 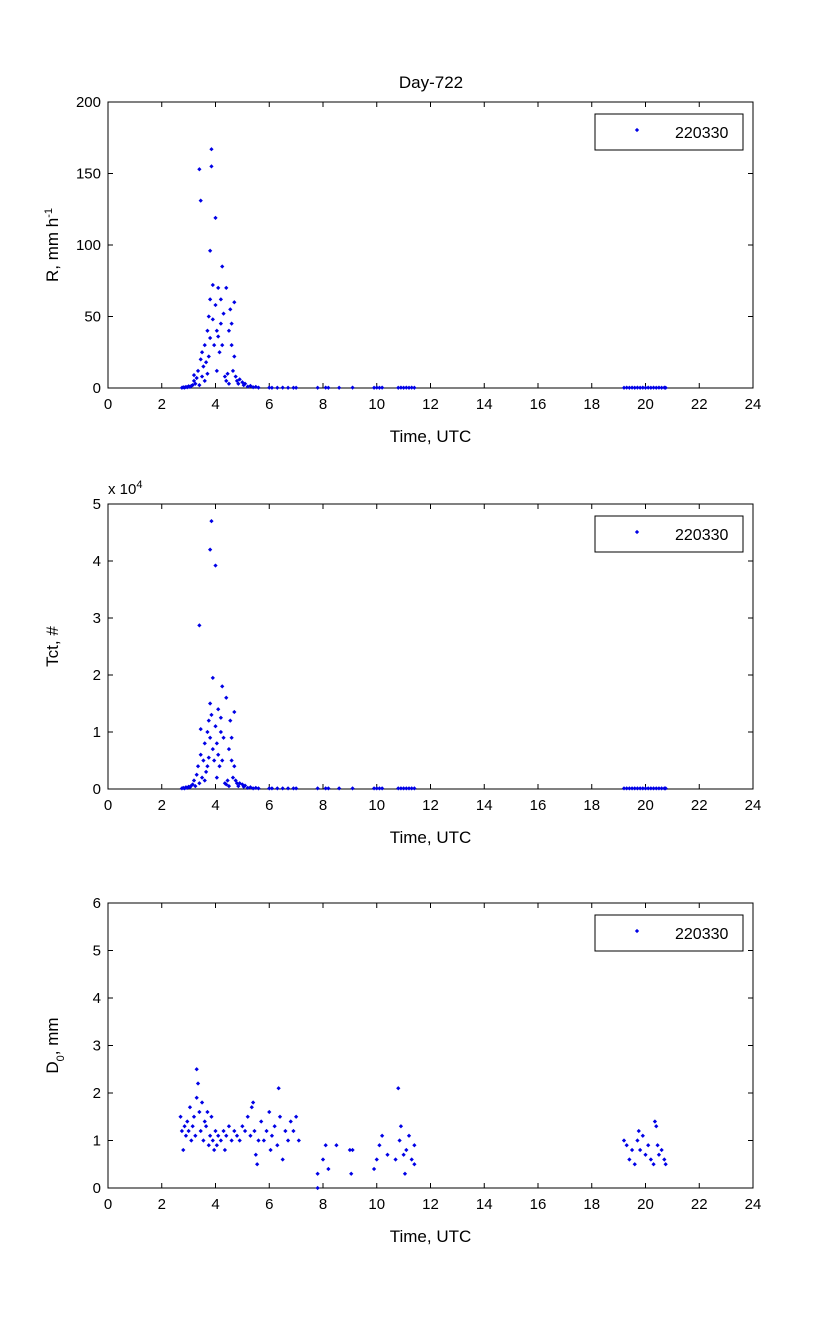 I want to click on y-axis-label: R, mm h-1, so click(x=52, y=245).